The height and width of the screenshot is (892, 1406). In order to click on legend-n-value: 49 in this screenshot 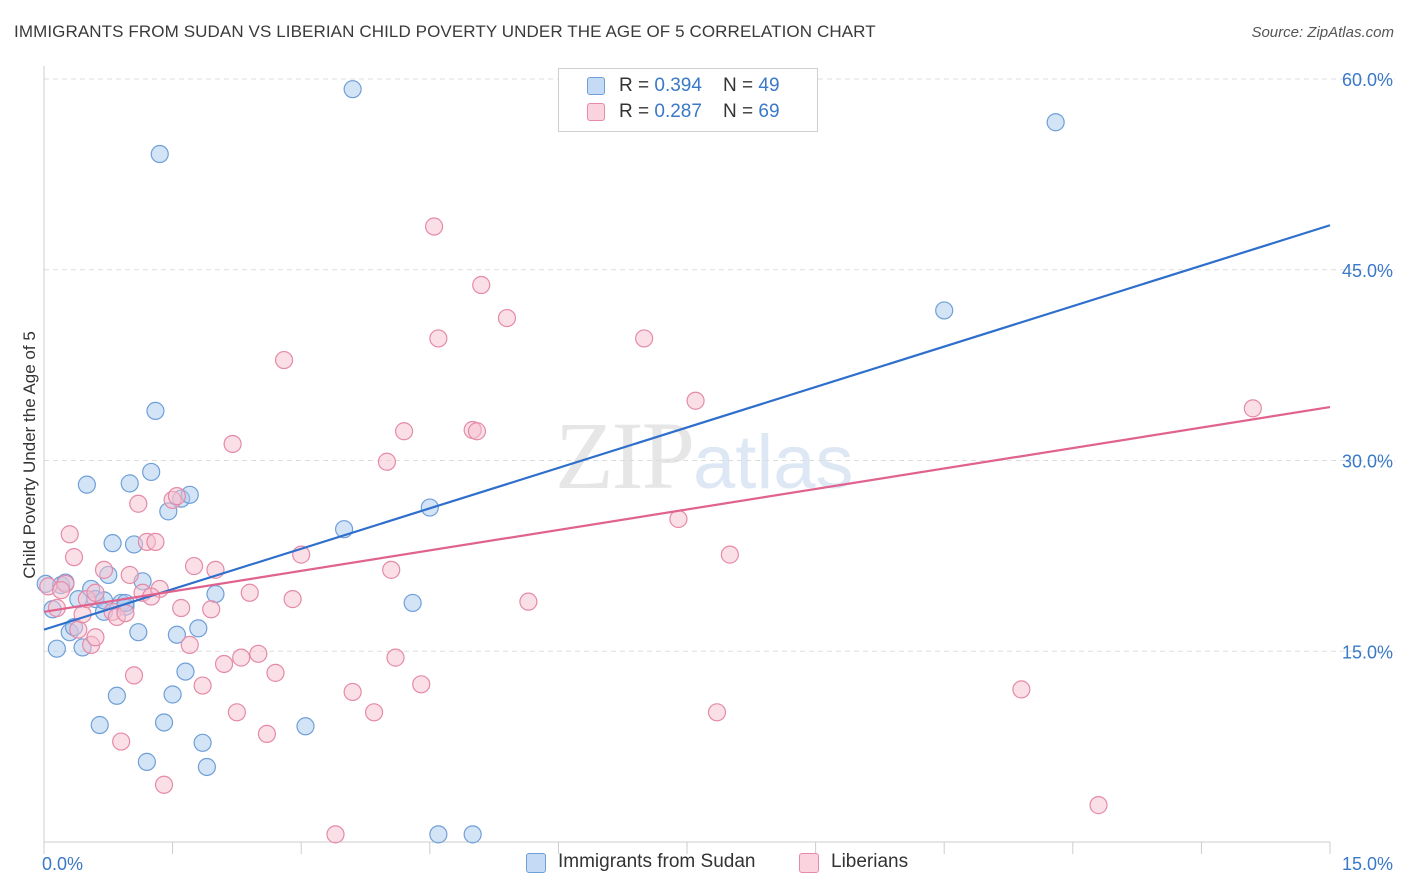, I will do `click(769, 85)`.